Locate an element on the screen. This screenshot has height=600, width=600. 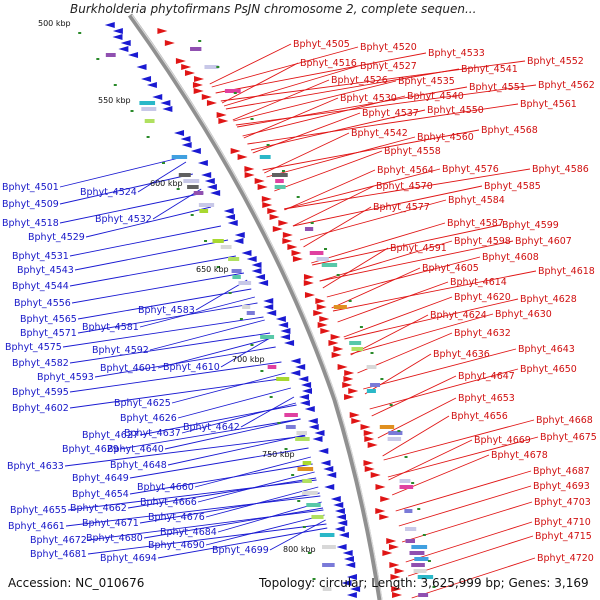
gene-label: Bphyt_4693 is located at coordinates (561, 486).